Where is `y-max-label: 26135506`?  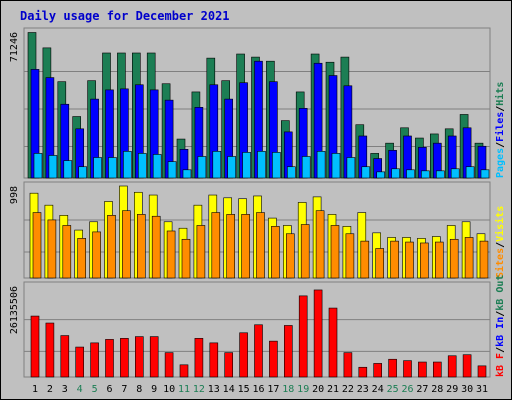 y-max-label: 26135506 is located at coordinates (14, 310).